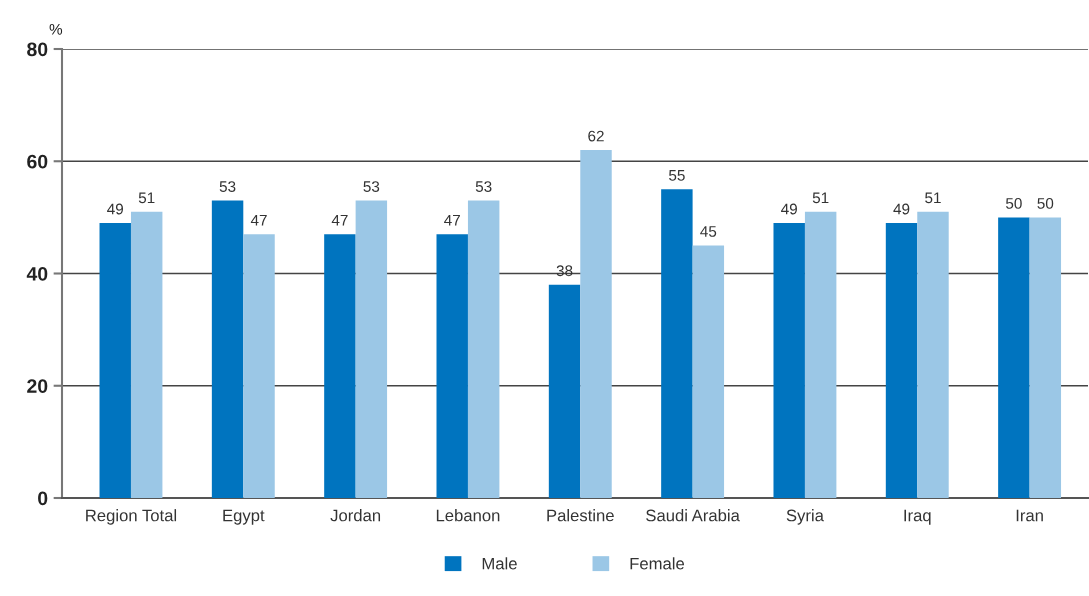 The height and width of the screenshot is (596, 1089). Describe the element at coordinates (499, 563) in the screenshot. I see `legend-label: Male` at that location.